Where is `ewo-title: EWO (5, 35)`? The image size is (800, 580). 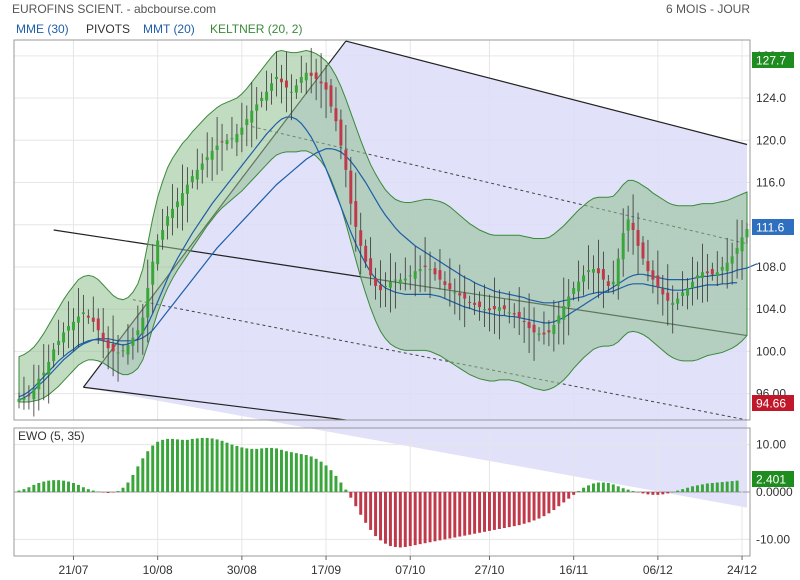
ewo-title: EWO (5, 35) is located at coordinates (51, 436).